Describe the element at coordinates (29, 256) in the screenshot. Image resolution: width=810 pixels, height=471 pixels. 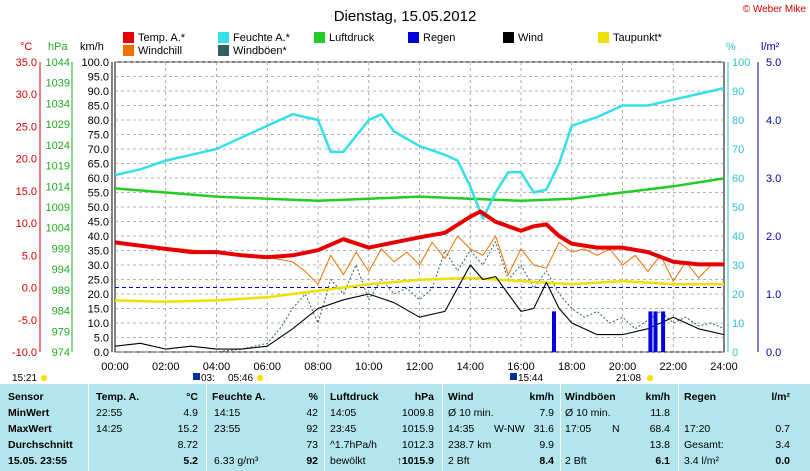
I see `temp-tick-label: 5.0` at that location.